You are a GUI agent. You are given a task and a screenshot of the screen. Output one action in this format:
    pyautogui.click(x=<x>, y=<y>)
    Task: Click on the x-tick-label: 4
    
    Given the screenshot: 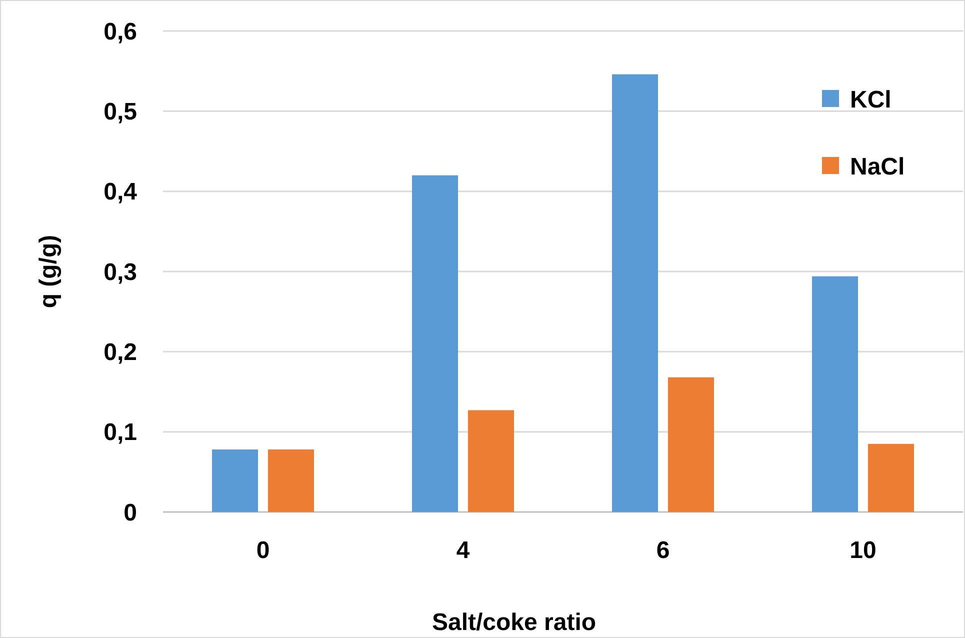 What is the action you would take?
    pyautogui.click(x=463, y=550)
    